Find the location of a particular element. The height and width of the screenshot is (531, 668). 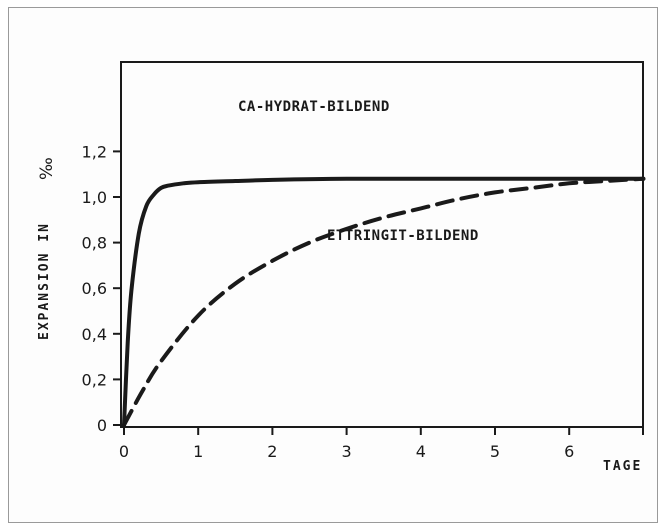

x-tick-label: 1 is located at coordinates (198, 451).